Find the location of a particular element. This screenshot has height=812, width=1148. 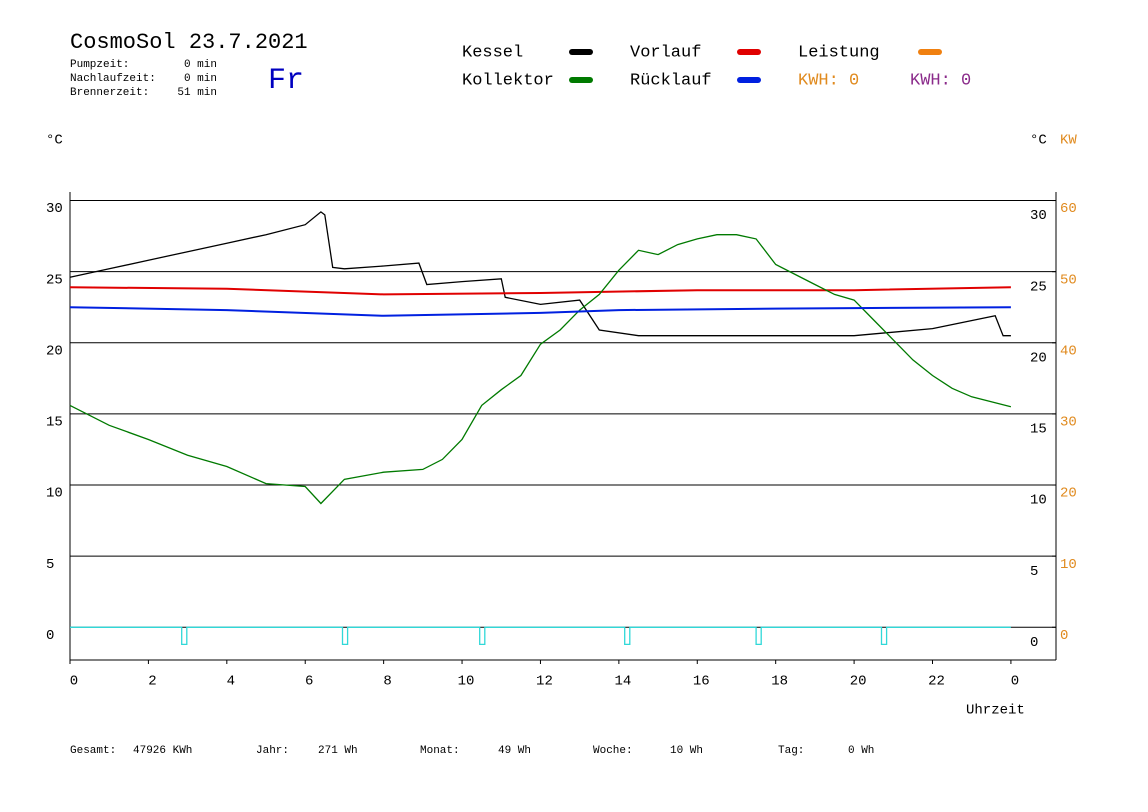

footer-value: 271 Wh is located at coordinates (338, 751).